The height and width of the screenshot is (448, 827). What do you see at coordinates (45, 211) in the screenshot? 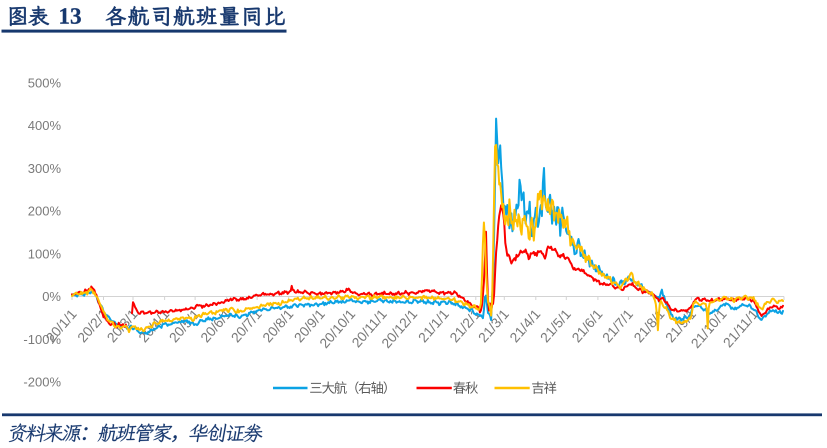
I see `svg-text: 200%` at bounding box center [45, 211].